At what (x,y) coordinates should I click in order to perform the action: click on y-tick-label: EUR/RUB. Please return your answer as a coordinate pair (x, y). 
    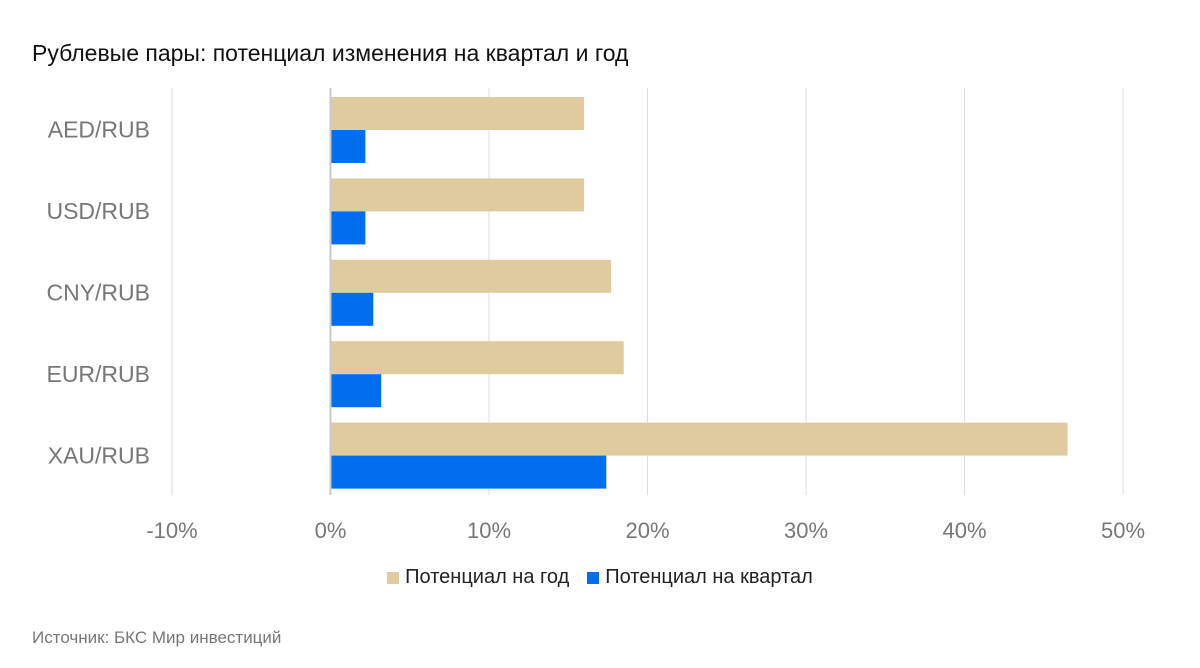
    Looking at the image, I should click on (98, 374).